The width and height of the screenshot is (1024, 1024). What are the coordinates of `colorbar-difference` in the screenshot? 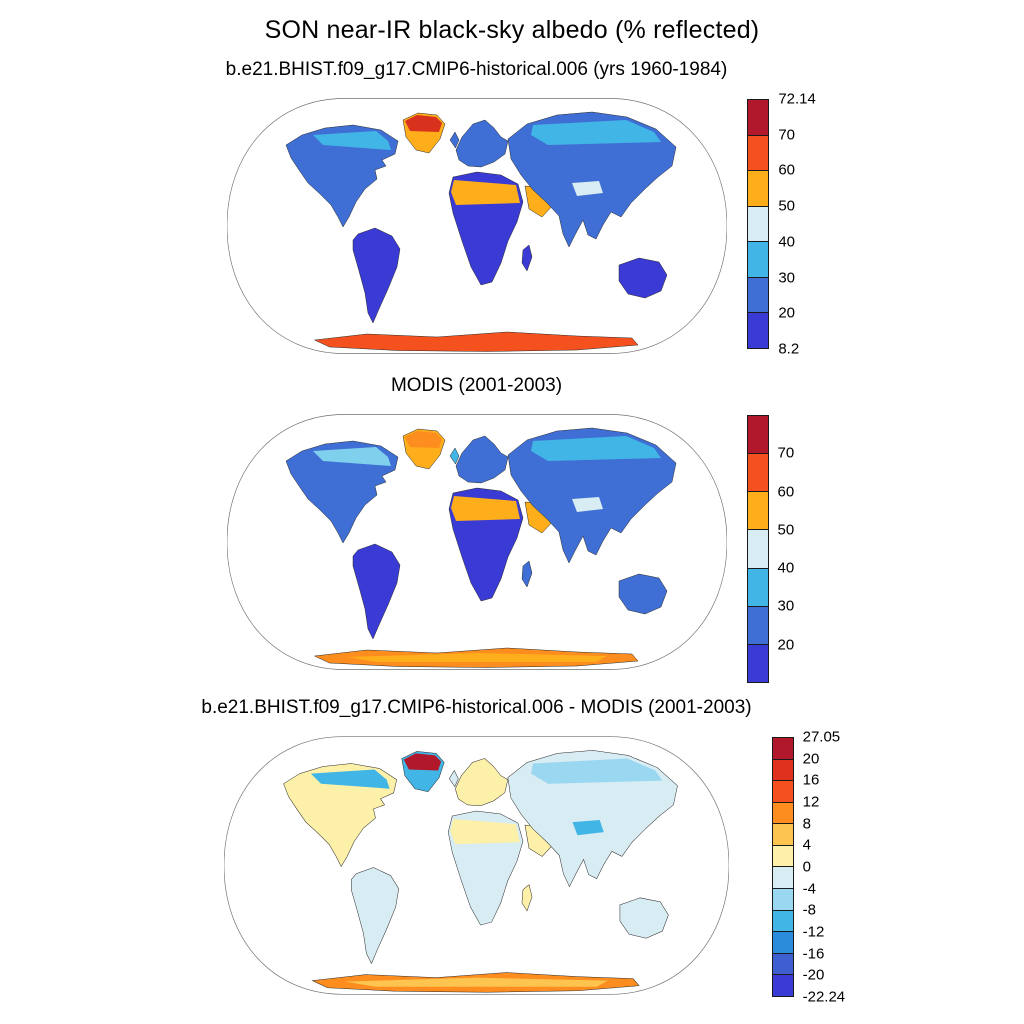 It's located at (782, 867).